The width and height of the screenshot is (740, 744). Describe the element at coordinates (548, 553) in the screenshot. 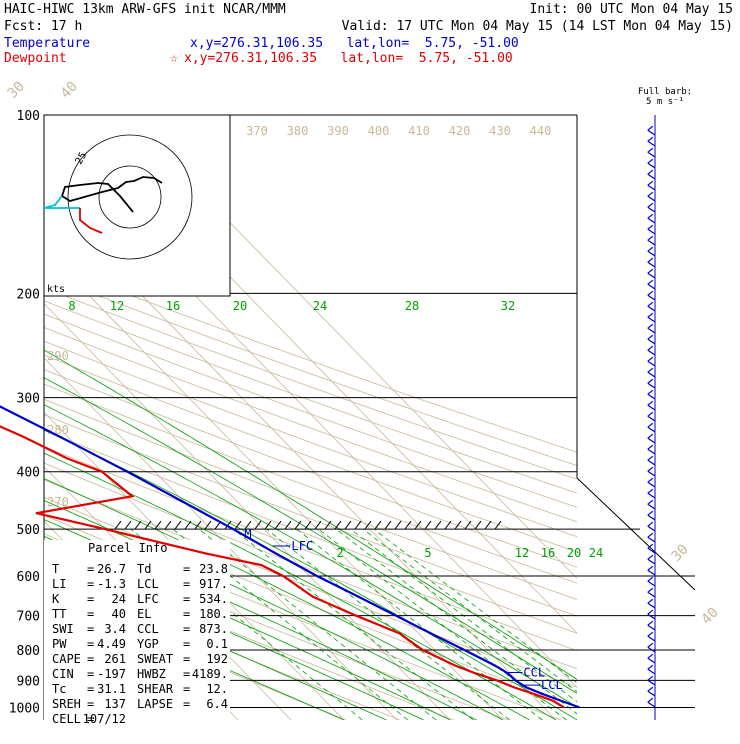

I see `mixing-ratio-label: 16` at that location.